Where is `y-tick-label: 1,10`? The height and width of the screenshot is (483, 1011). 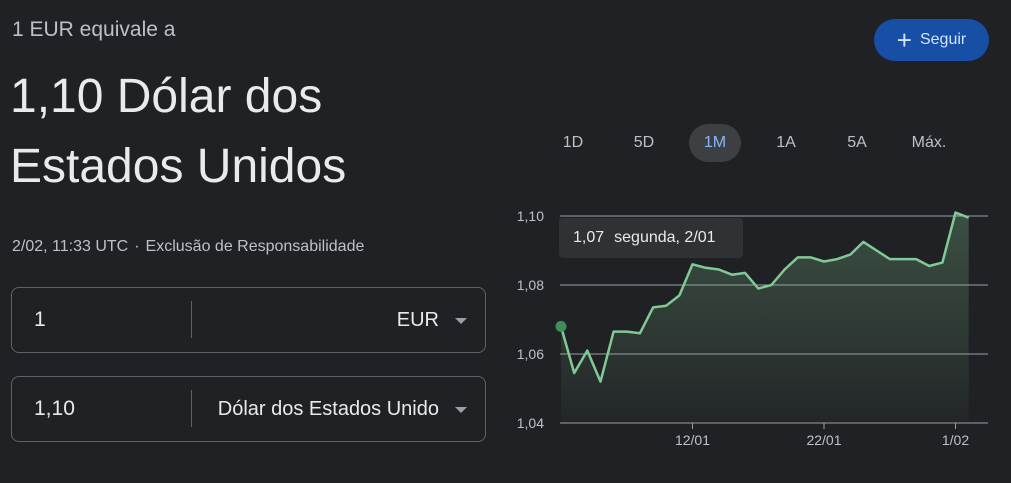 y-tick-label: 1,10 is located at coordinates (530, 216).